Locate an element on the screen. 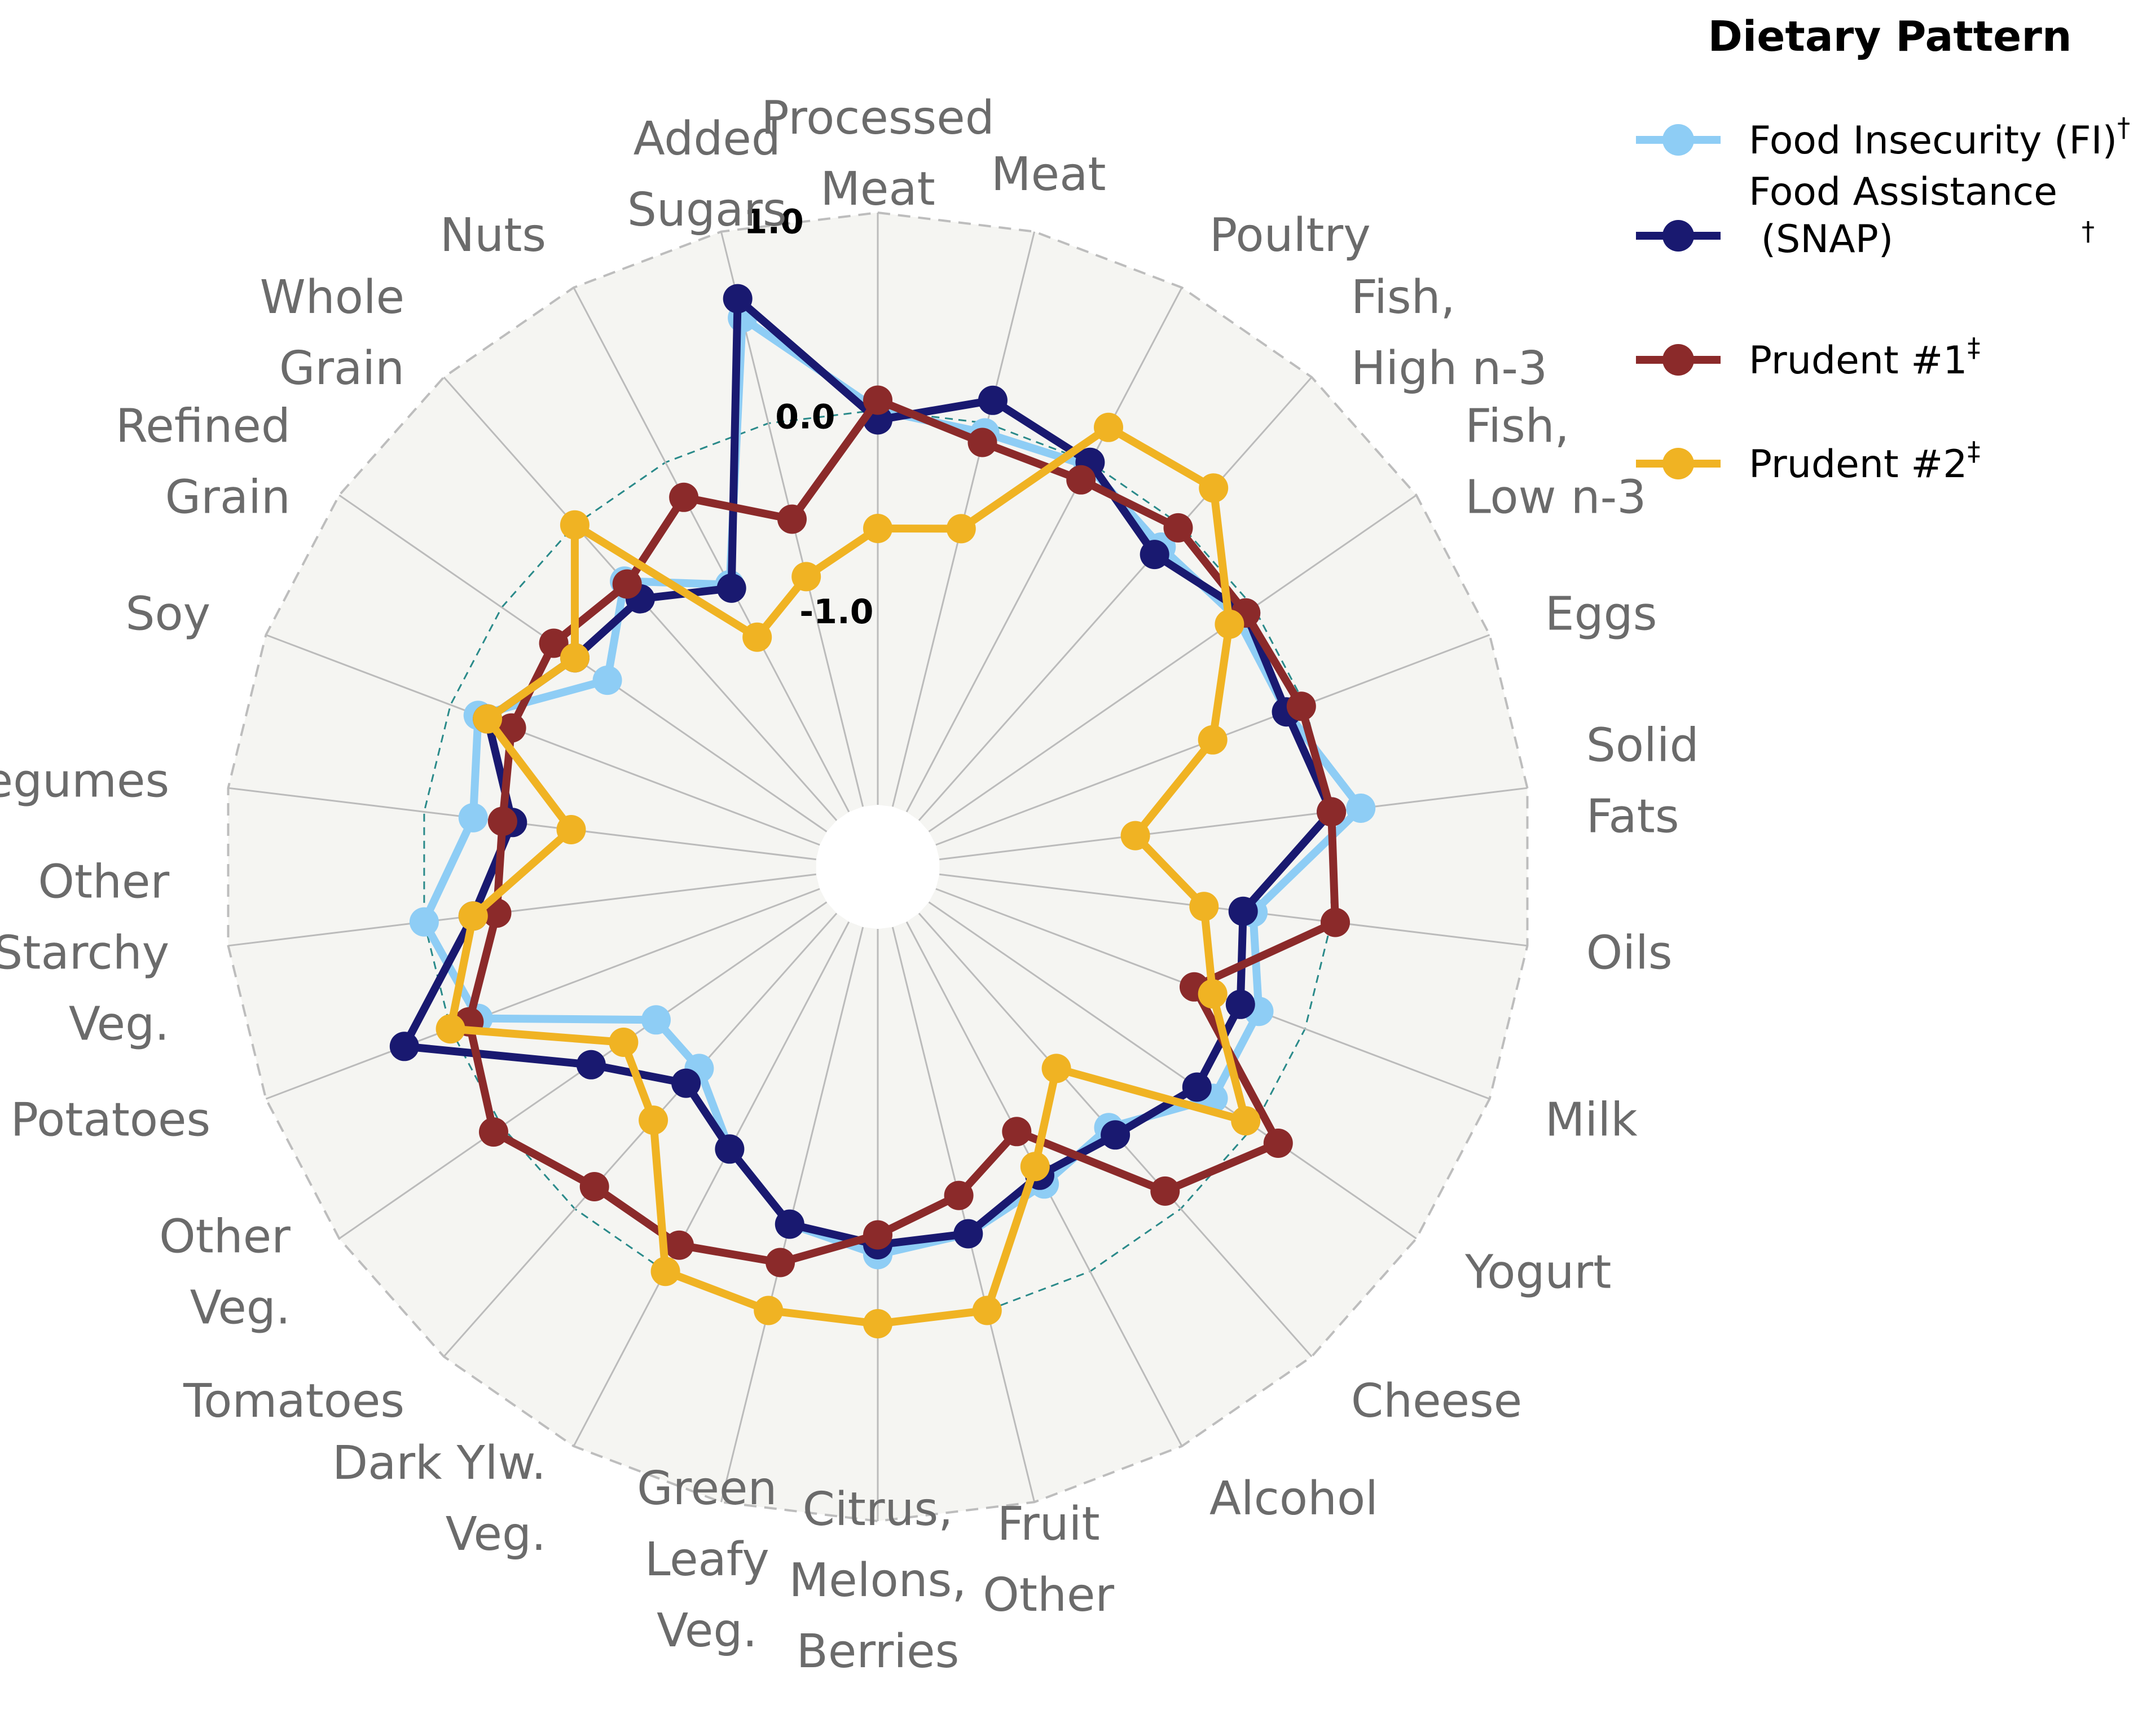  category-label: Cheese is located at coordinates (1436, 1401).